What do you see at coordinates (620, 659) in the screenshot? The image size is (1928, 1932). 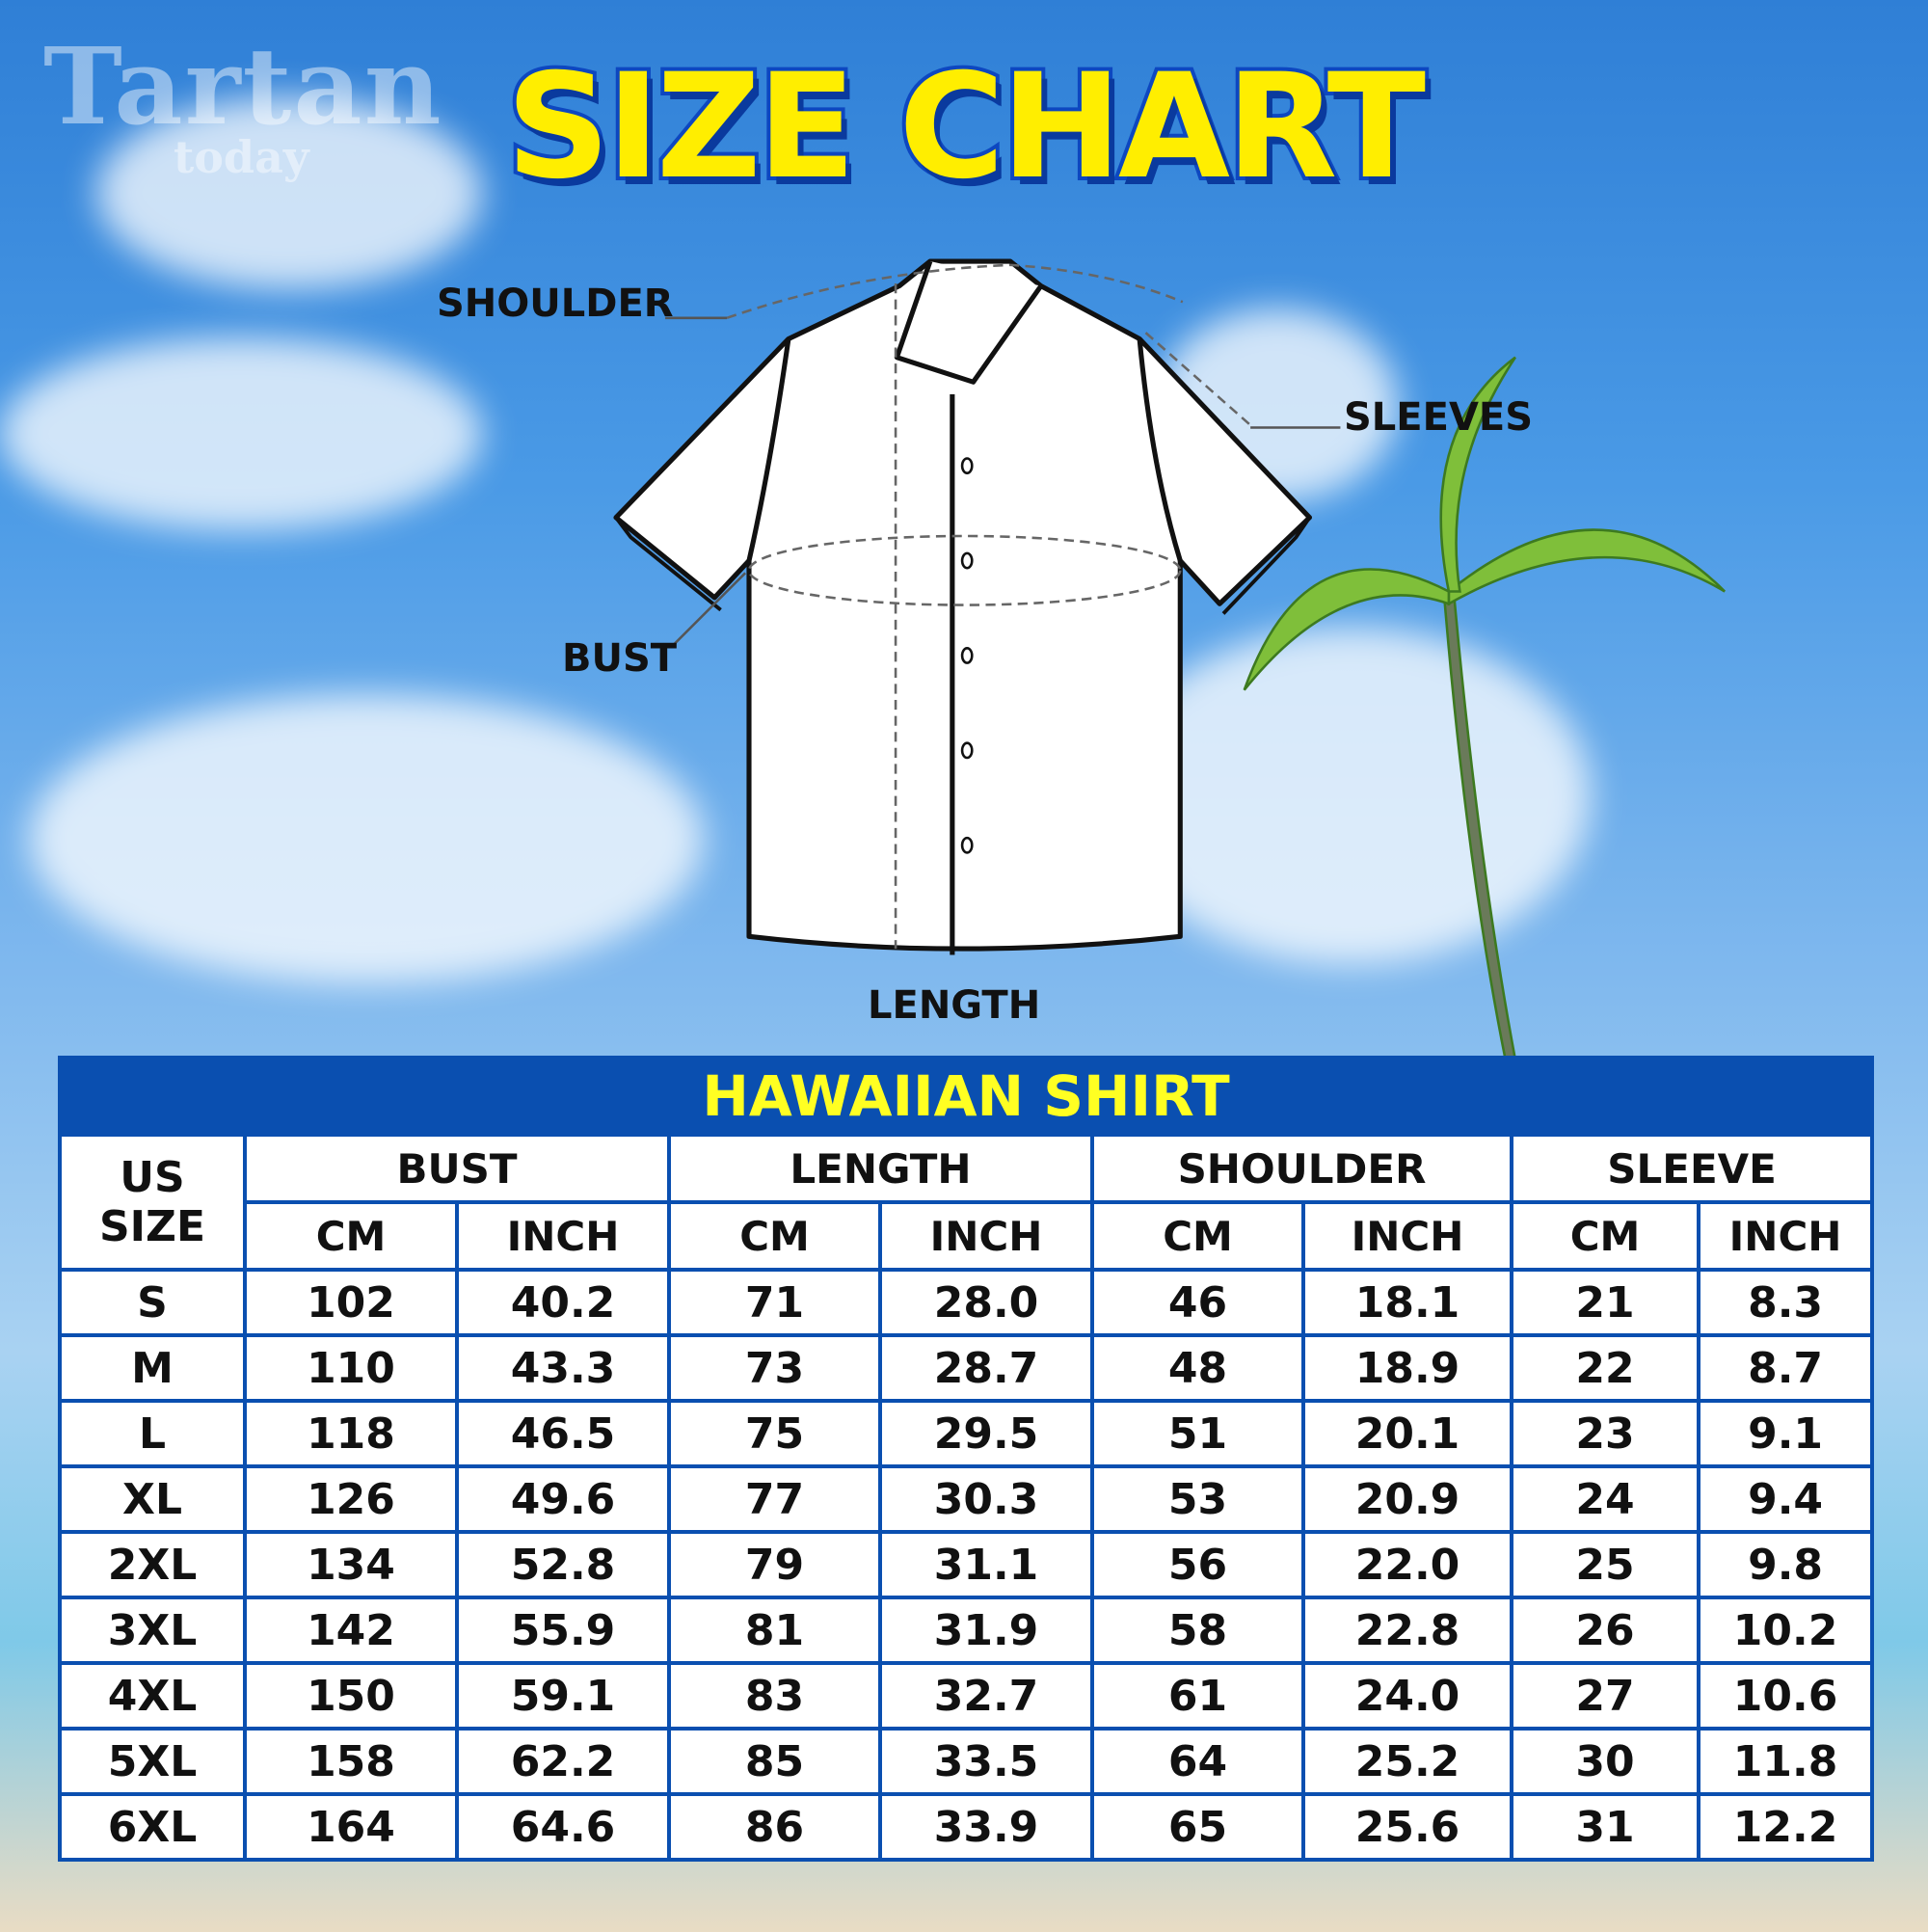 I see `label-bust: BUST` at bounding box center [620, 659].